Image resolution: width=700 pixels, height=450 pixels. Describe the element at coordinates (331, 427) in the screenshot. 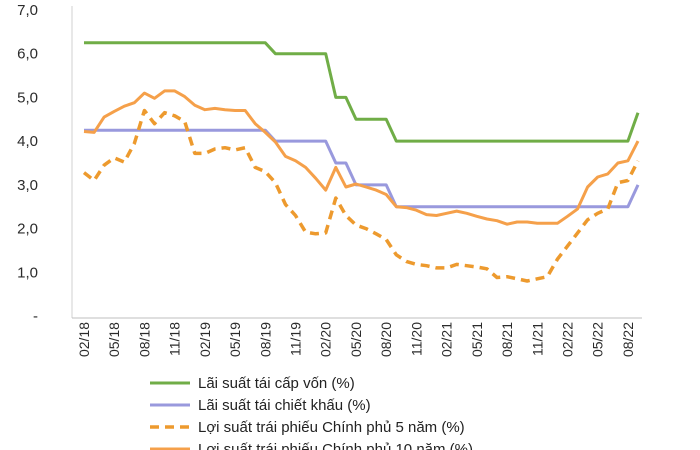

I see `legend-label: Lợi suất trái phiếu Chính phủ 5 năm (%)` at that location.